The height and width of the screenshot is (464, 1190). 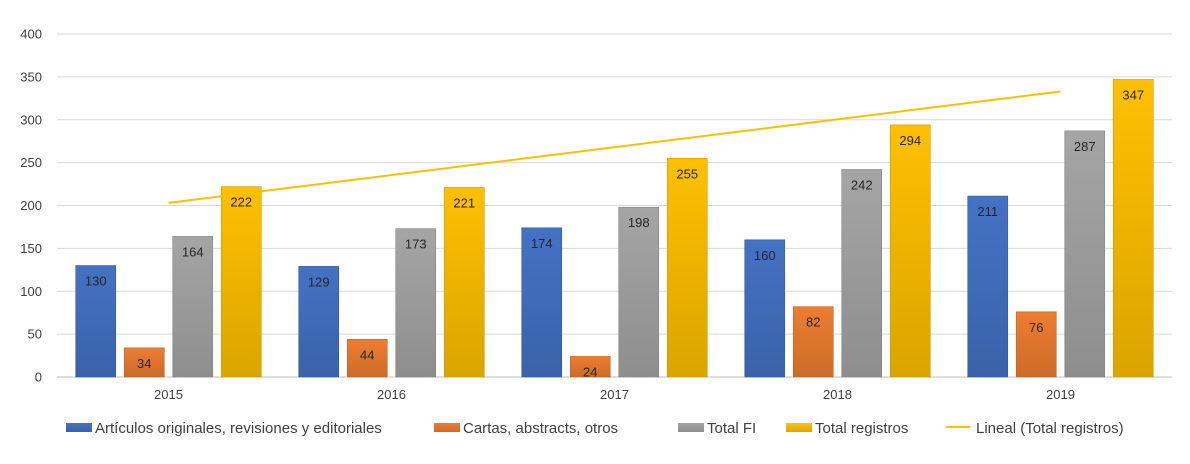 I want to click on y-tick-label: 200, so click(x=31, y=205).